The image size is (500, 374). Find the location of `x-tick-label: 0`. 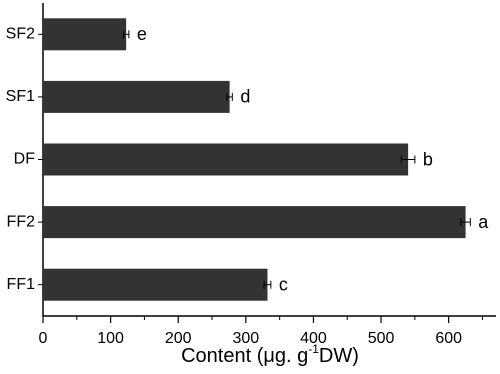

x-tick-label: 0 is located at coordinates (43, 338).